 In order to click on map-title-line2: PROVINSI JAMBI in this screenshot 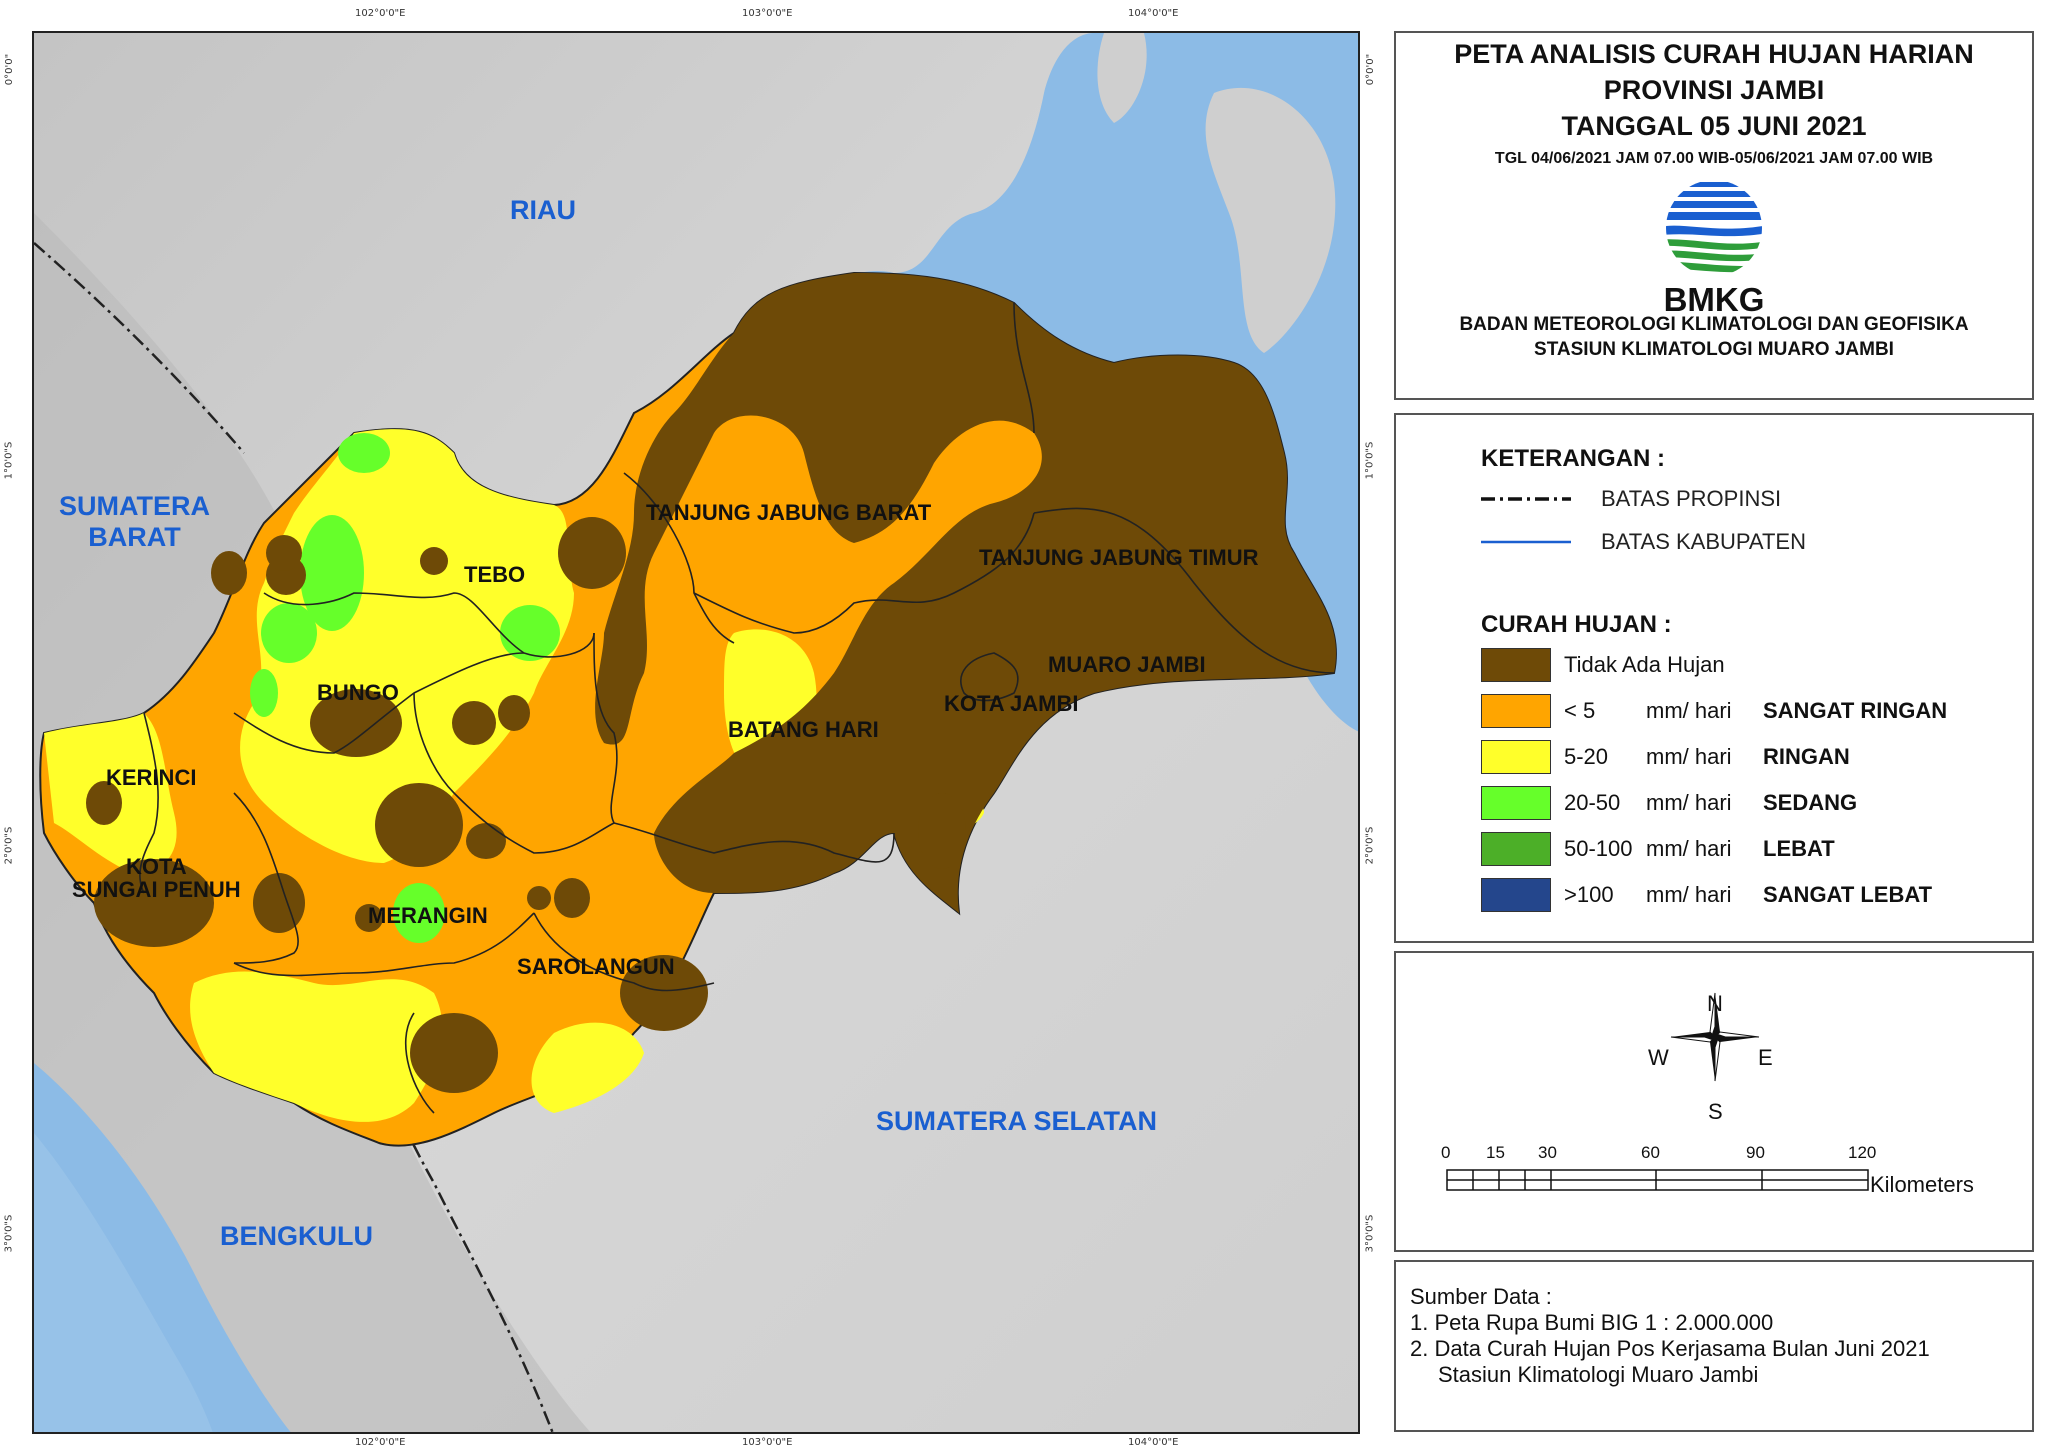, I will do `click(1714, 90)`.